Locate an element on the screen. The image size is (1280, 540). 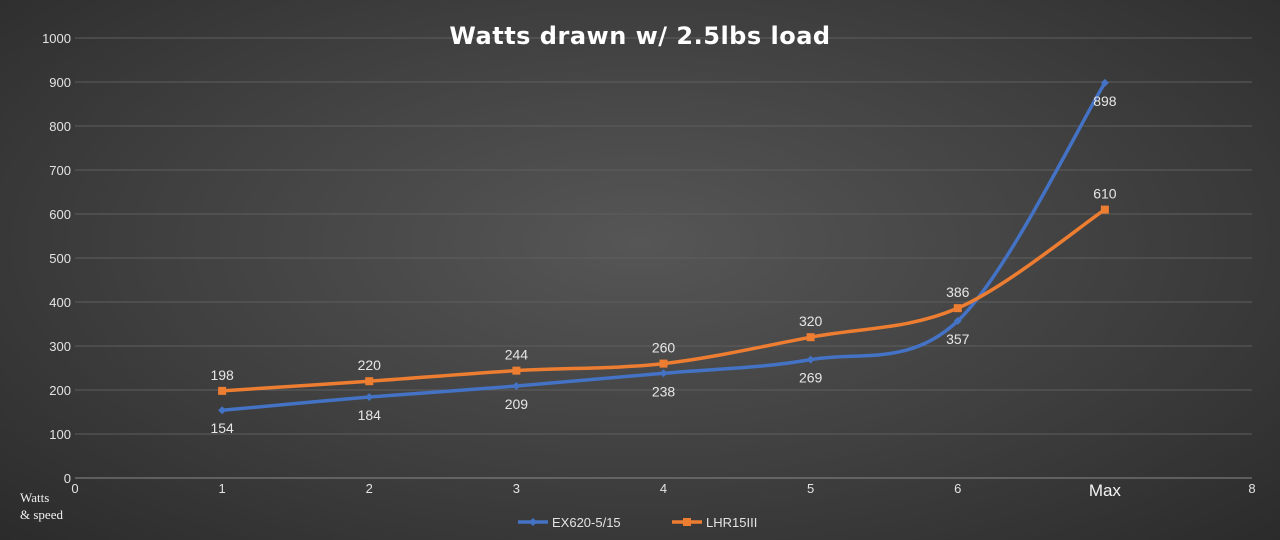
data-label: 238 is located at coordinates (664, 391).